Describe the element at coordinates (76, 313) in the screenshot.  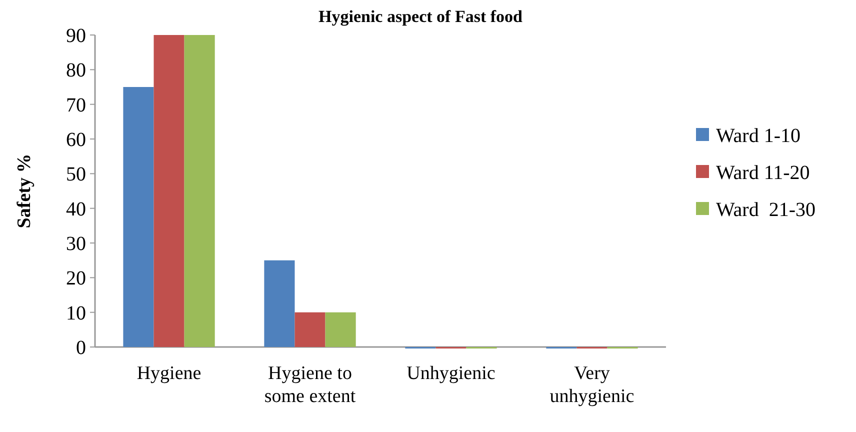
I see `y-tick-label: 10` at that location.